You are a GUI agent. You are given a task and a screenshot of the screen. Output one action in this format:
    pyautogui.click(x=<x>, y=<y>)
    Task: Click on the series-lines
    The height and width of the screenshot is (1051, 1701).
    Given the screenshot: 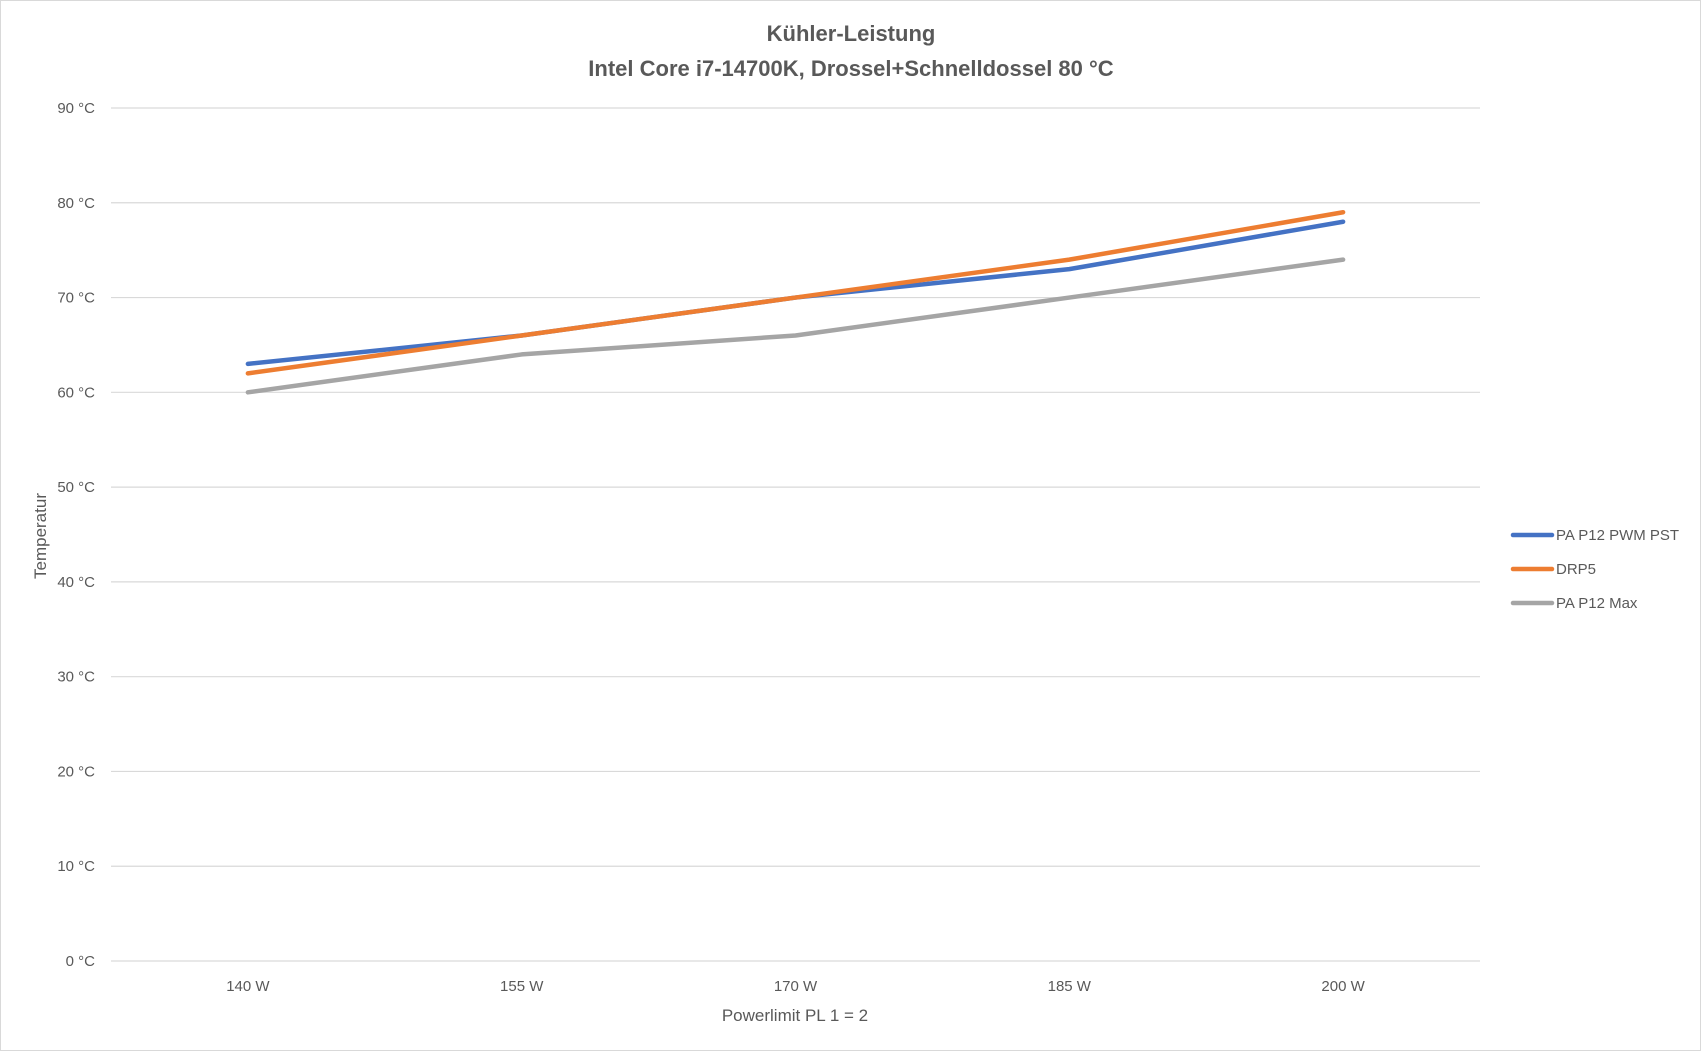 What is the action you would take?
    pyautogui.click(x=795, y=302)
    